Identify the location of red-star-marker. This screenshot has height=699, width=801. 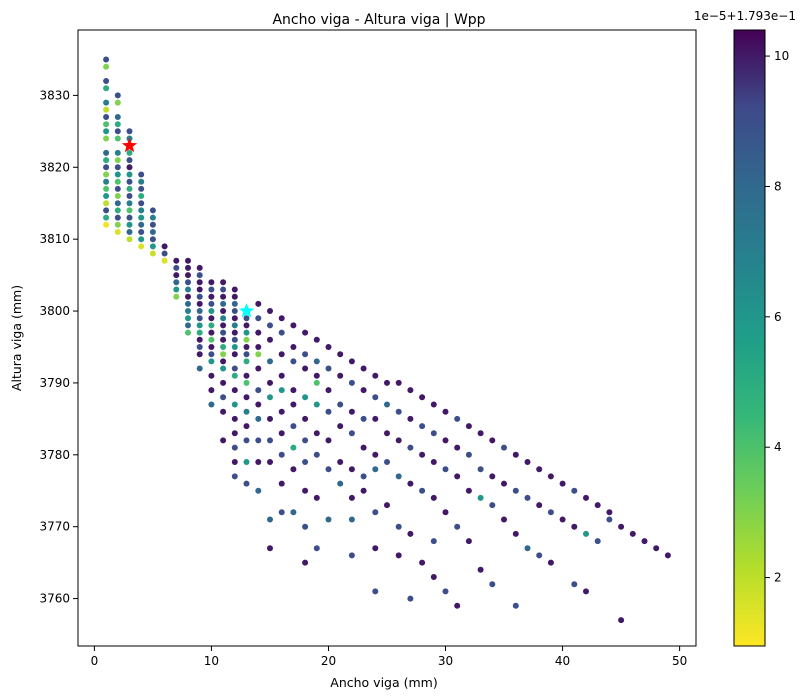
(129, 145).